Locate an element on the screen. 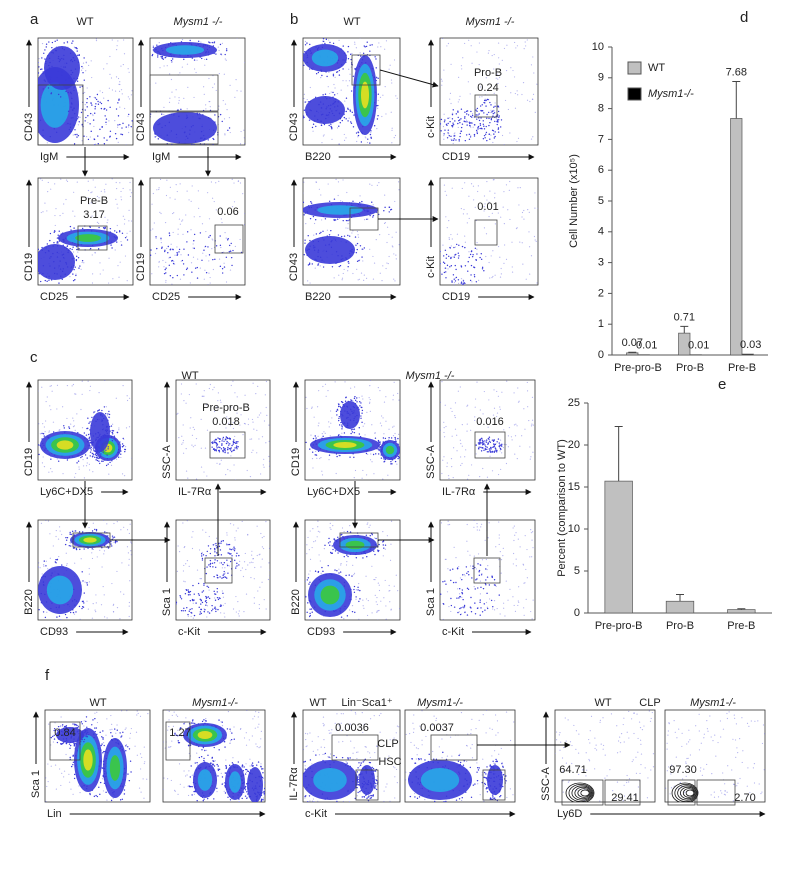 The image size is (800, 874). y-axis-label: Sca 1 is located at coordinates (167, 602).